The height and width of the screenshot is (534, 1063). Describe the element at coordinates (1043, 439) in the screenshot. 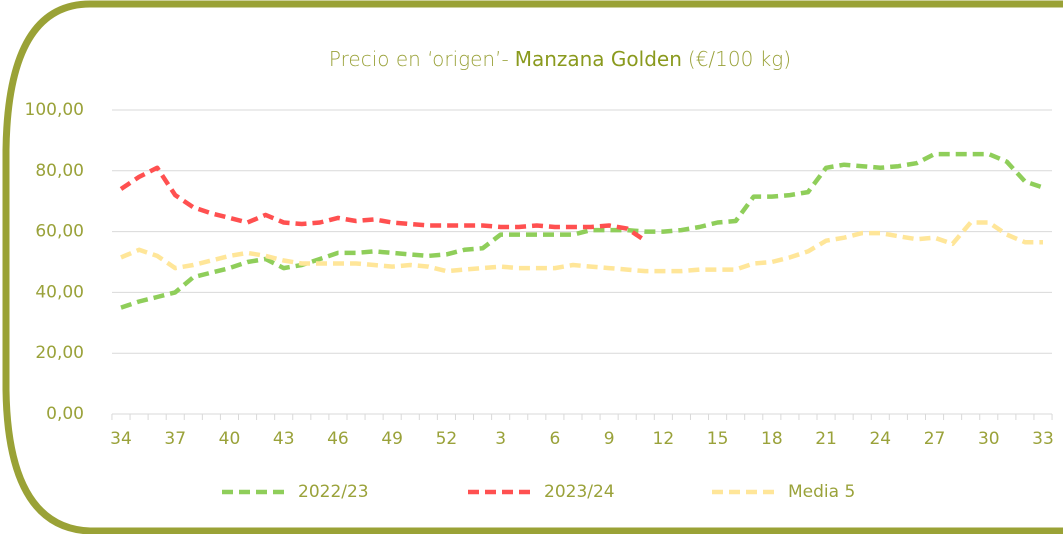

I see `x-tick-label: 33` at that location.